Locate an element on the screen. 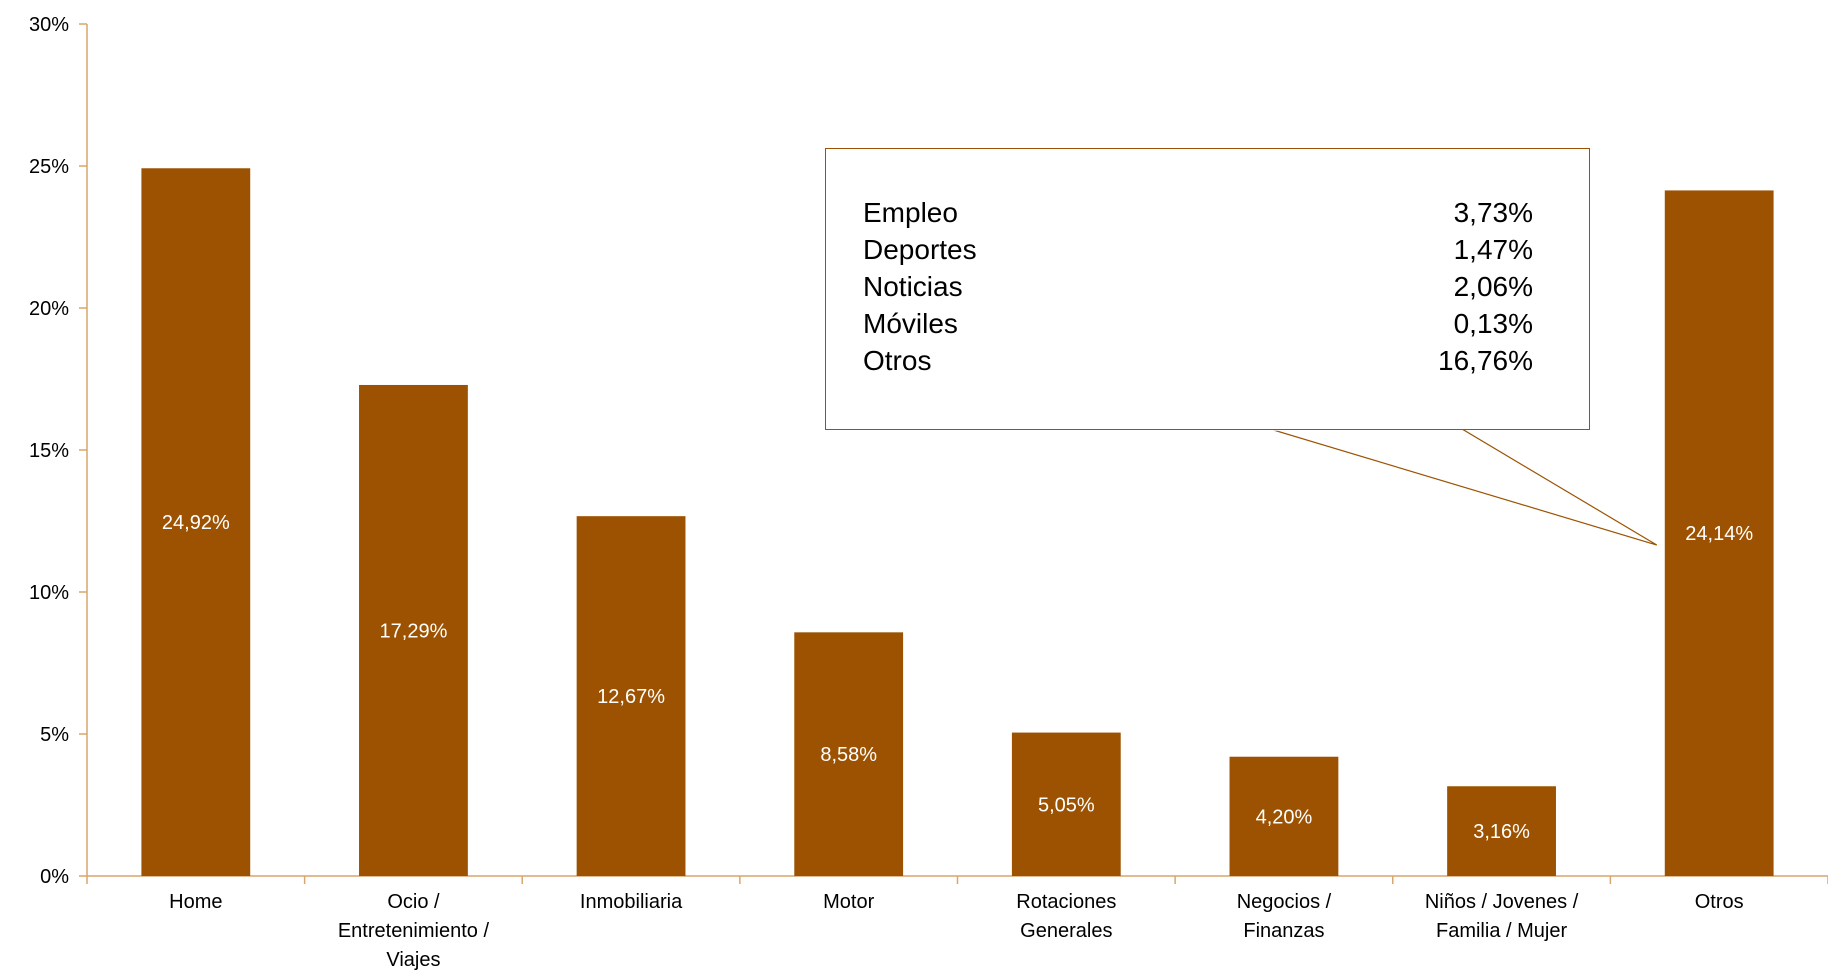 The width and height of the screenshot is (1828, 971). data-label: 3,16% is located at coordinates (1501, 832).